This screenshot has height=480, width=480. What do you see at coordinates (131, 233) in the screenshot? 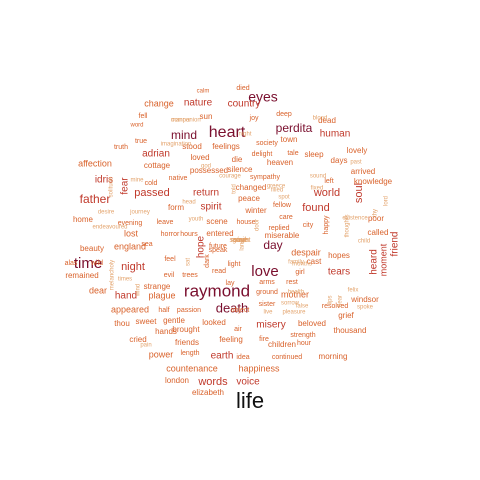
I see `word-lost: lost` at bounding box center [131, 233].